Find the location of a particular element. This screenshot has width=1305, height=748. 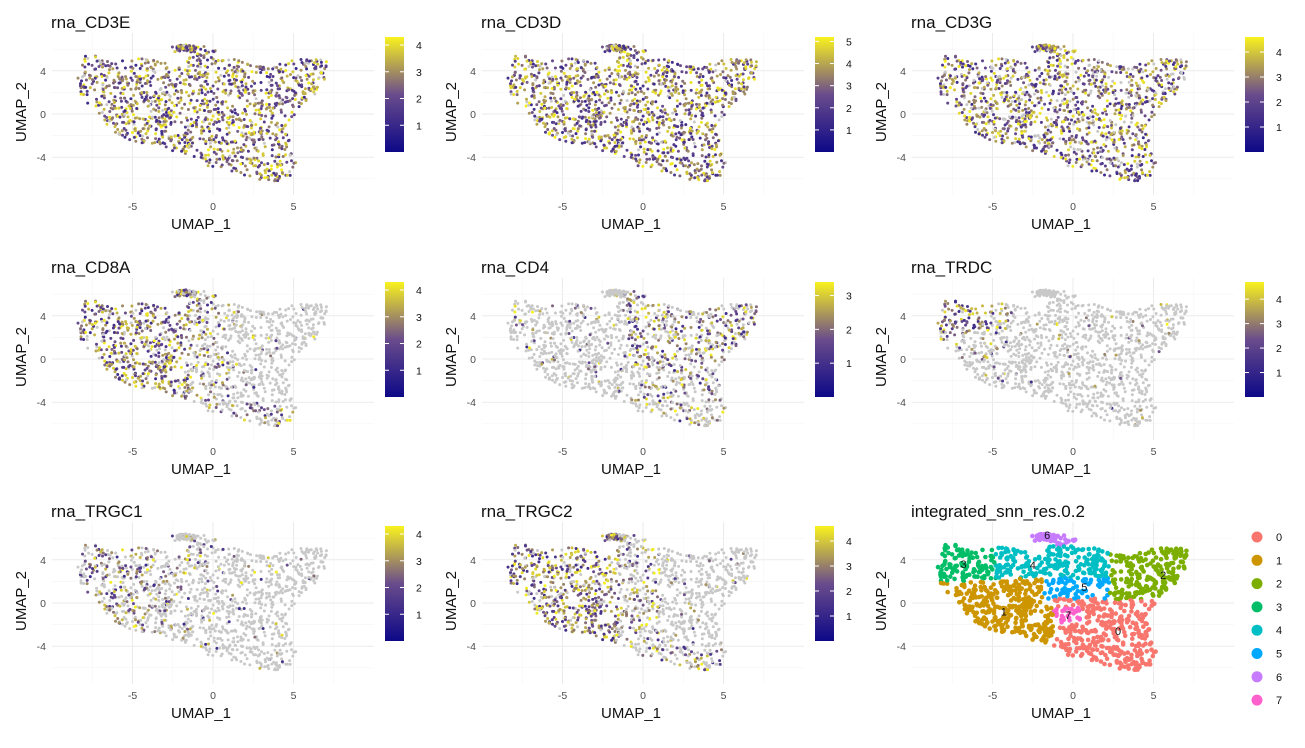

panel-title: rna_CD3E is located at coordinates (90, 22).